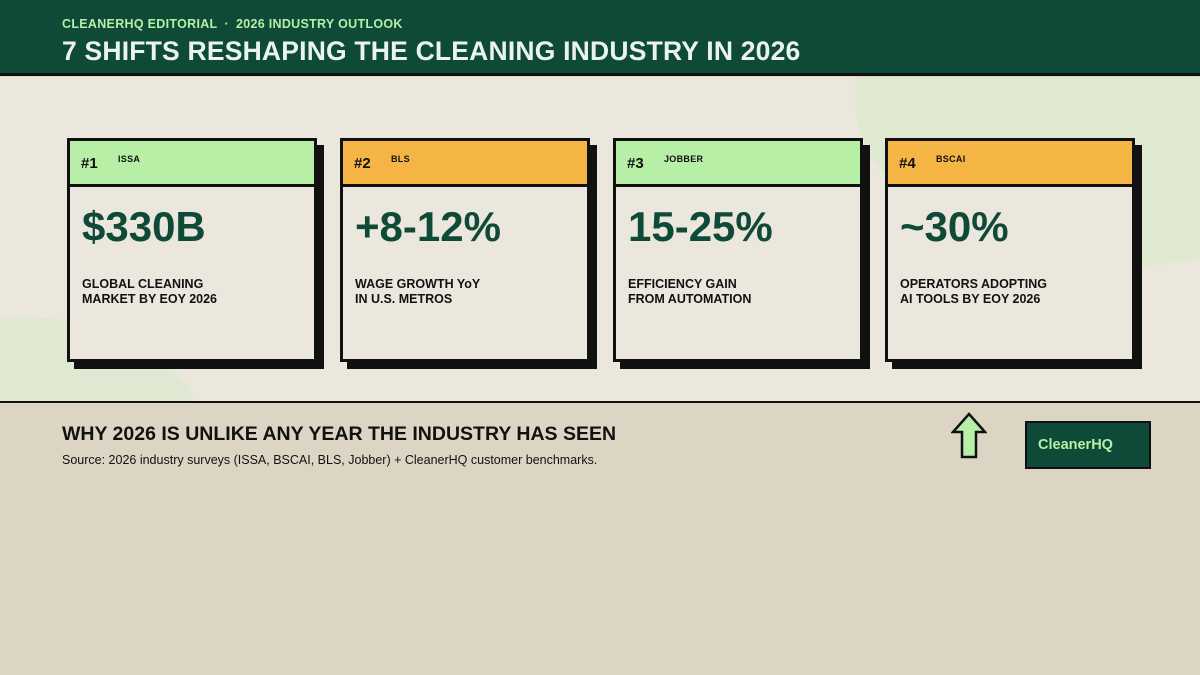  I want to click on card-stat: ~30%, so click(954, 226).